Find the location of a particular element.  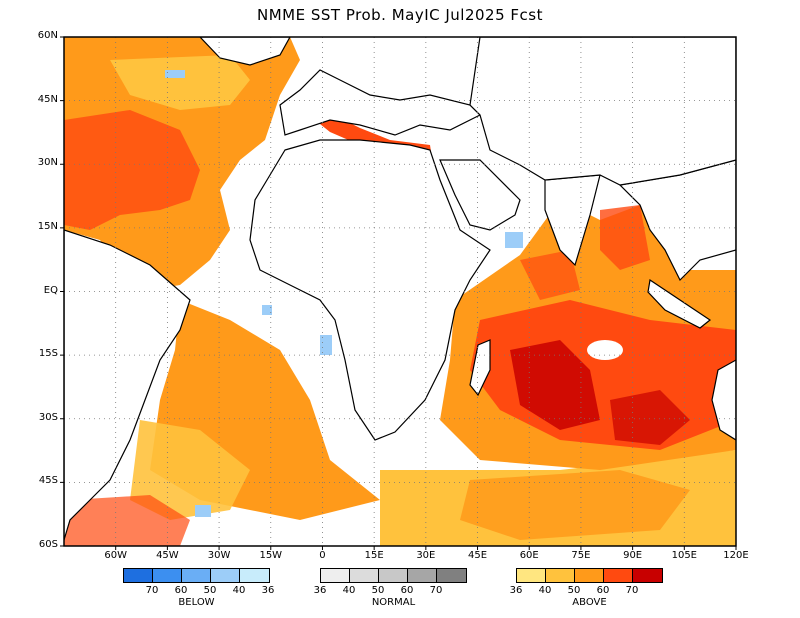

africa-coastline is located at coordinates (370, 290).